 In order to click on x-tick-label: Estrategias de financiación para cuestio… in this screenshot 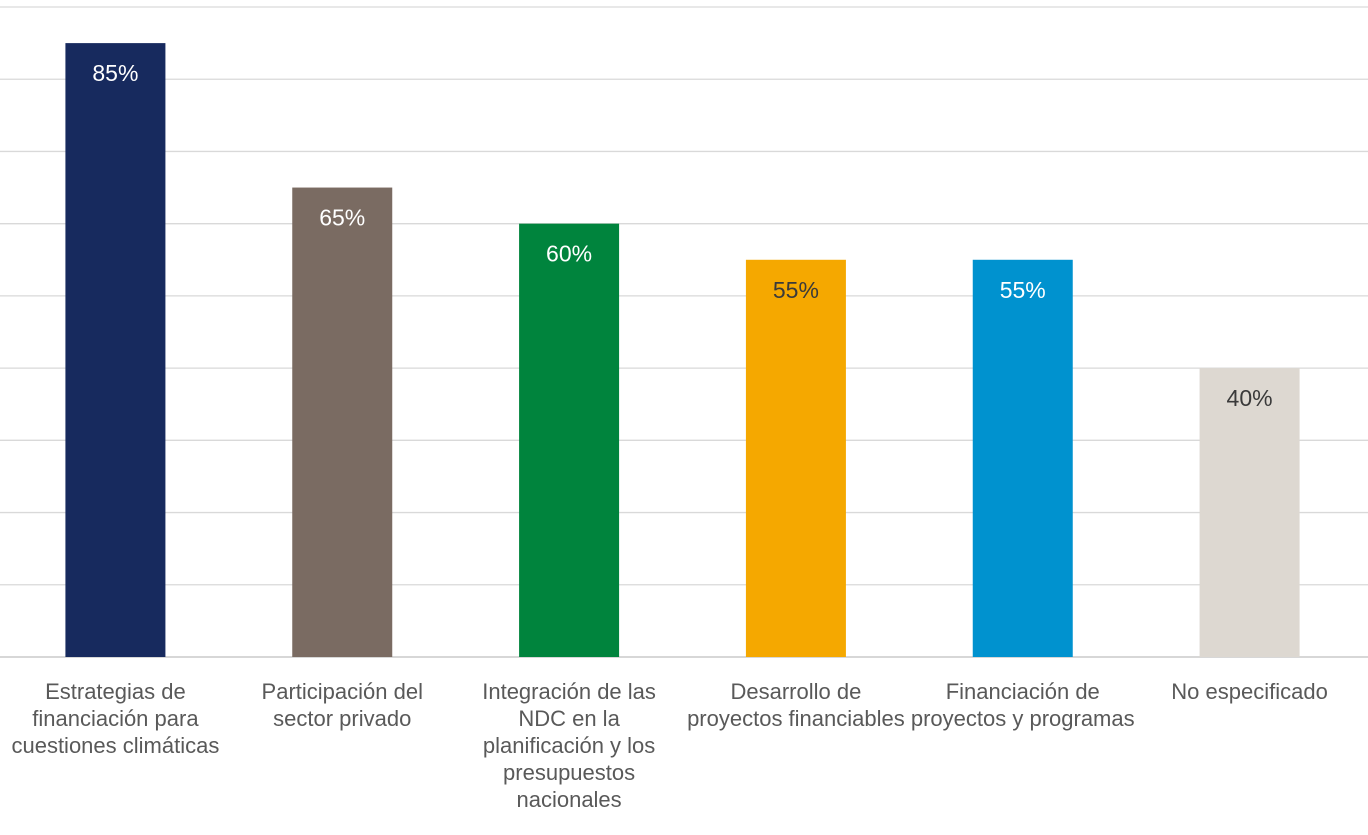, I will do `click(115, 718)`.